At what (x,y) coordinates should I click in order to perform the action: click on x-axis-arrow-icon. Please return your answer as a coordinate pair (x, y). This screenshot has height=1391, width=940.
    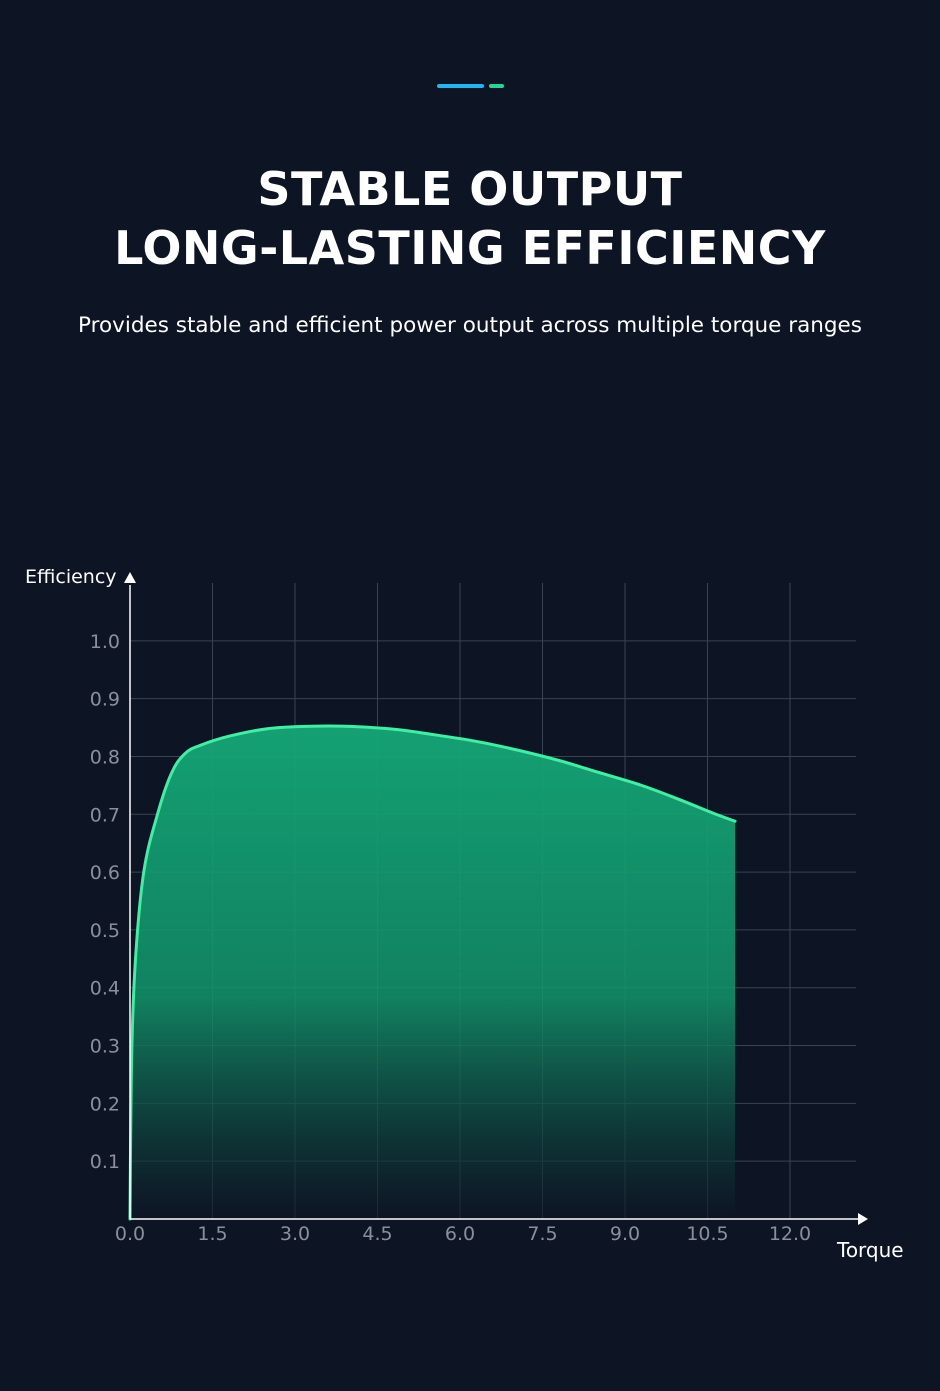
    Looking at the image, I should click on (863, 1219).